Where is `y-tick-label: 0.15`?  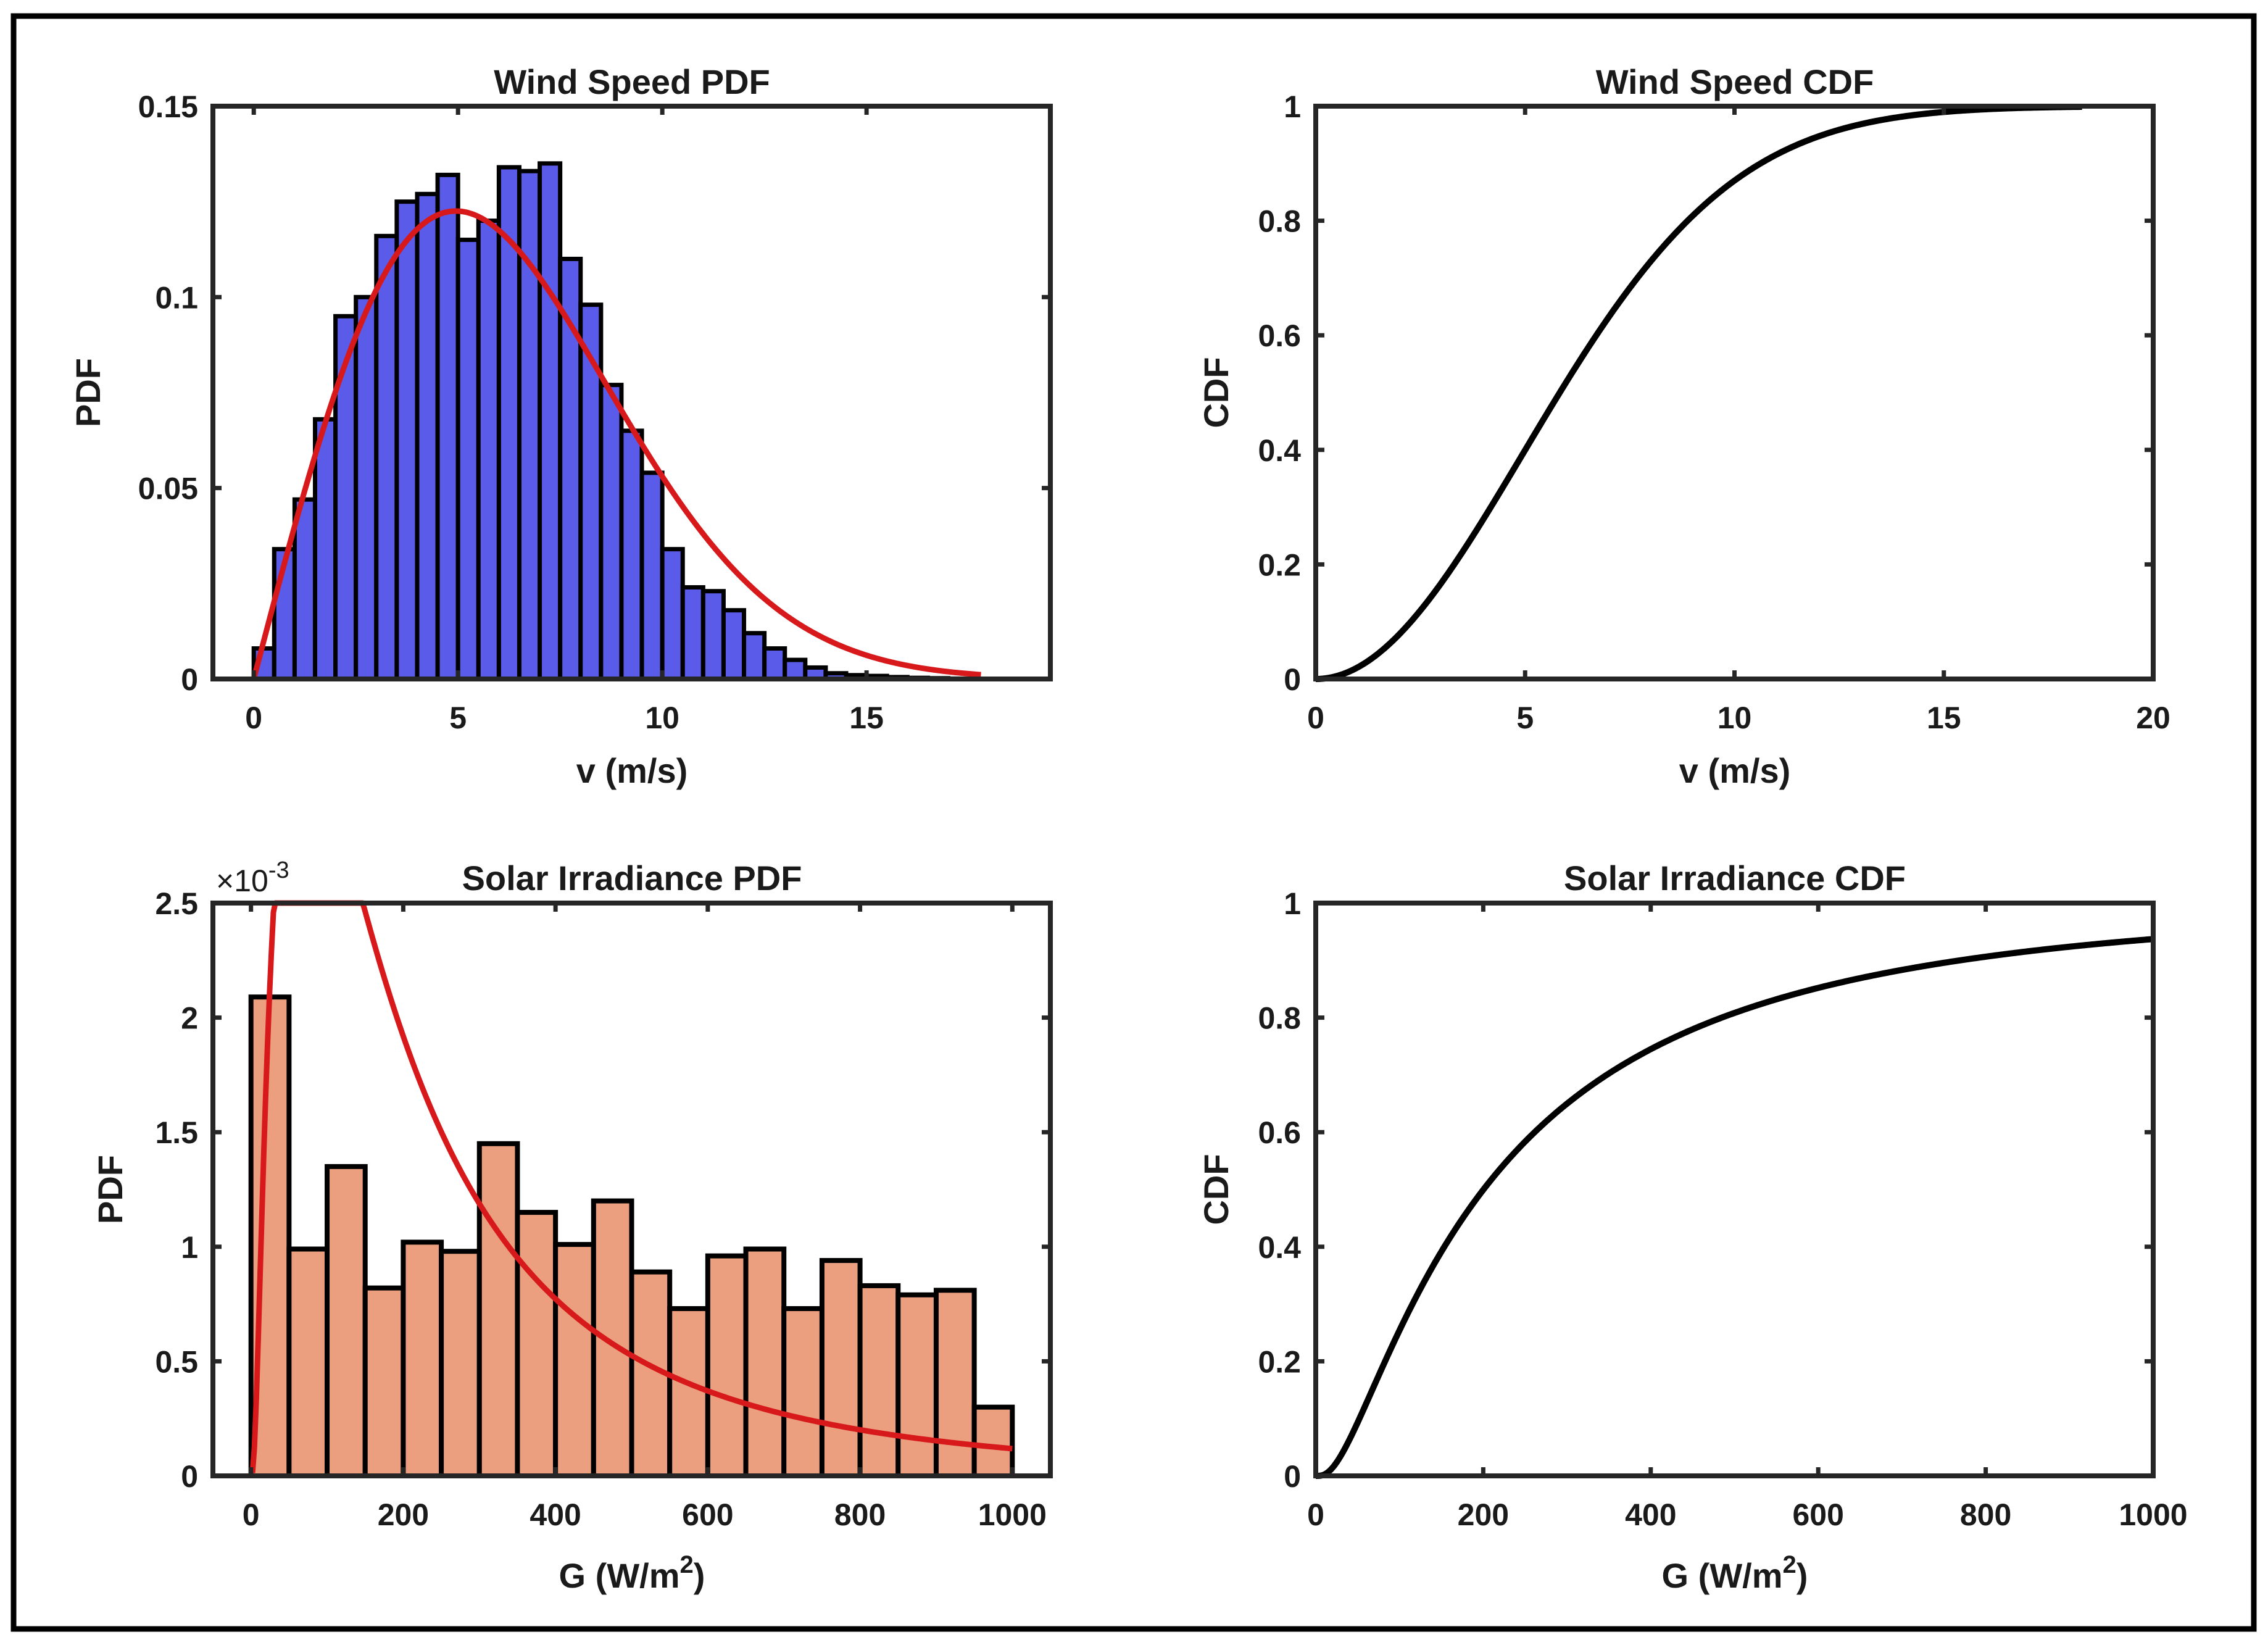
y-tick-label: 0.15 is located at coordinates (168, 107).